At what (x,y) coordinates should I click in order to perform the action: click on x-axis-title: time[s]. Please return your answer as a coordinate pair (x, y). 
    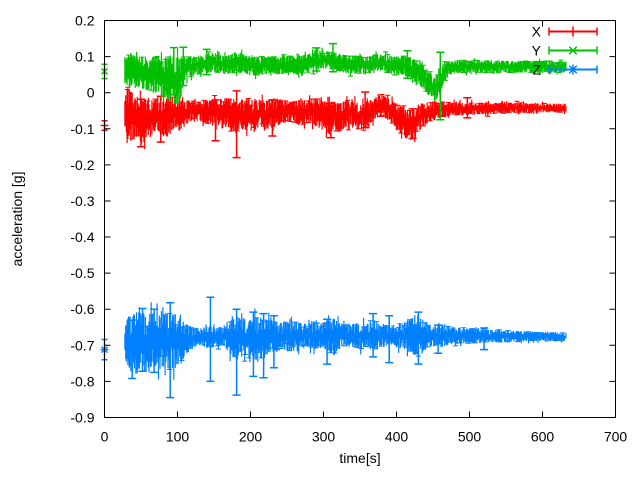
    Looking at the image, I should click on (359, 458).